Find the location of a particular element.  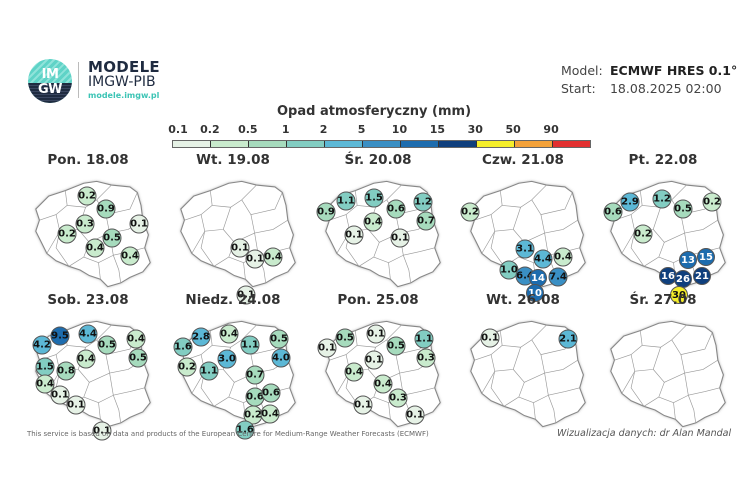

day-title: Pt. 22.08 is located at coordinates (663, 160).